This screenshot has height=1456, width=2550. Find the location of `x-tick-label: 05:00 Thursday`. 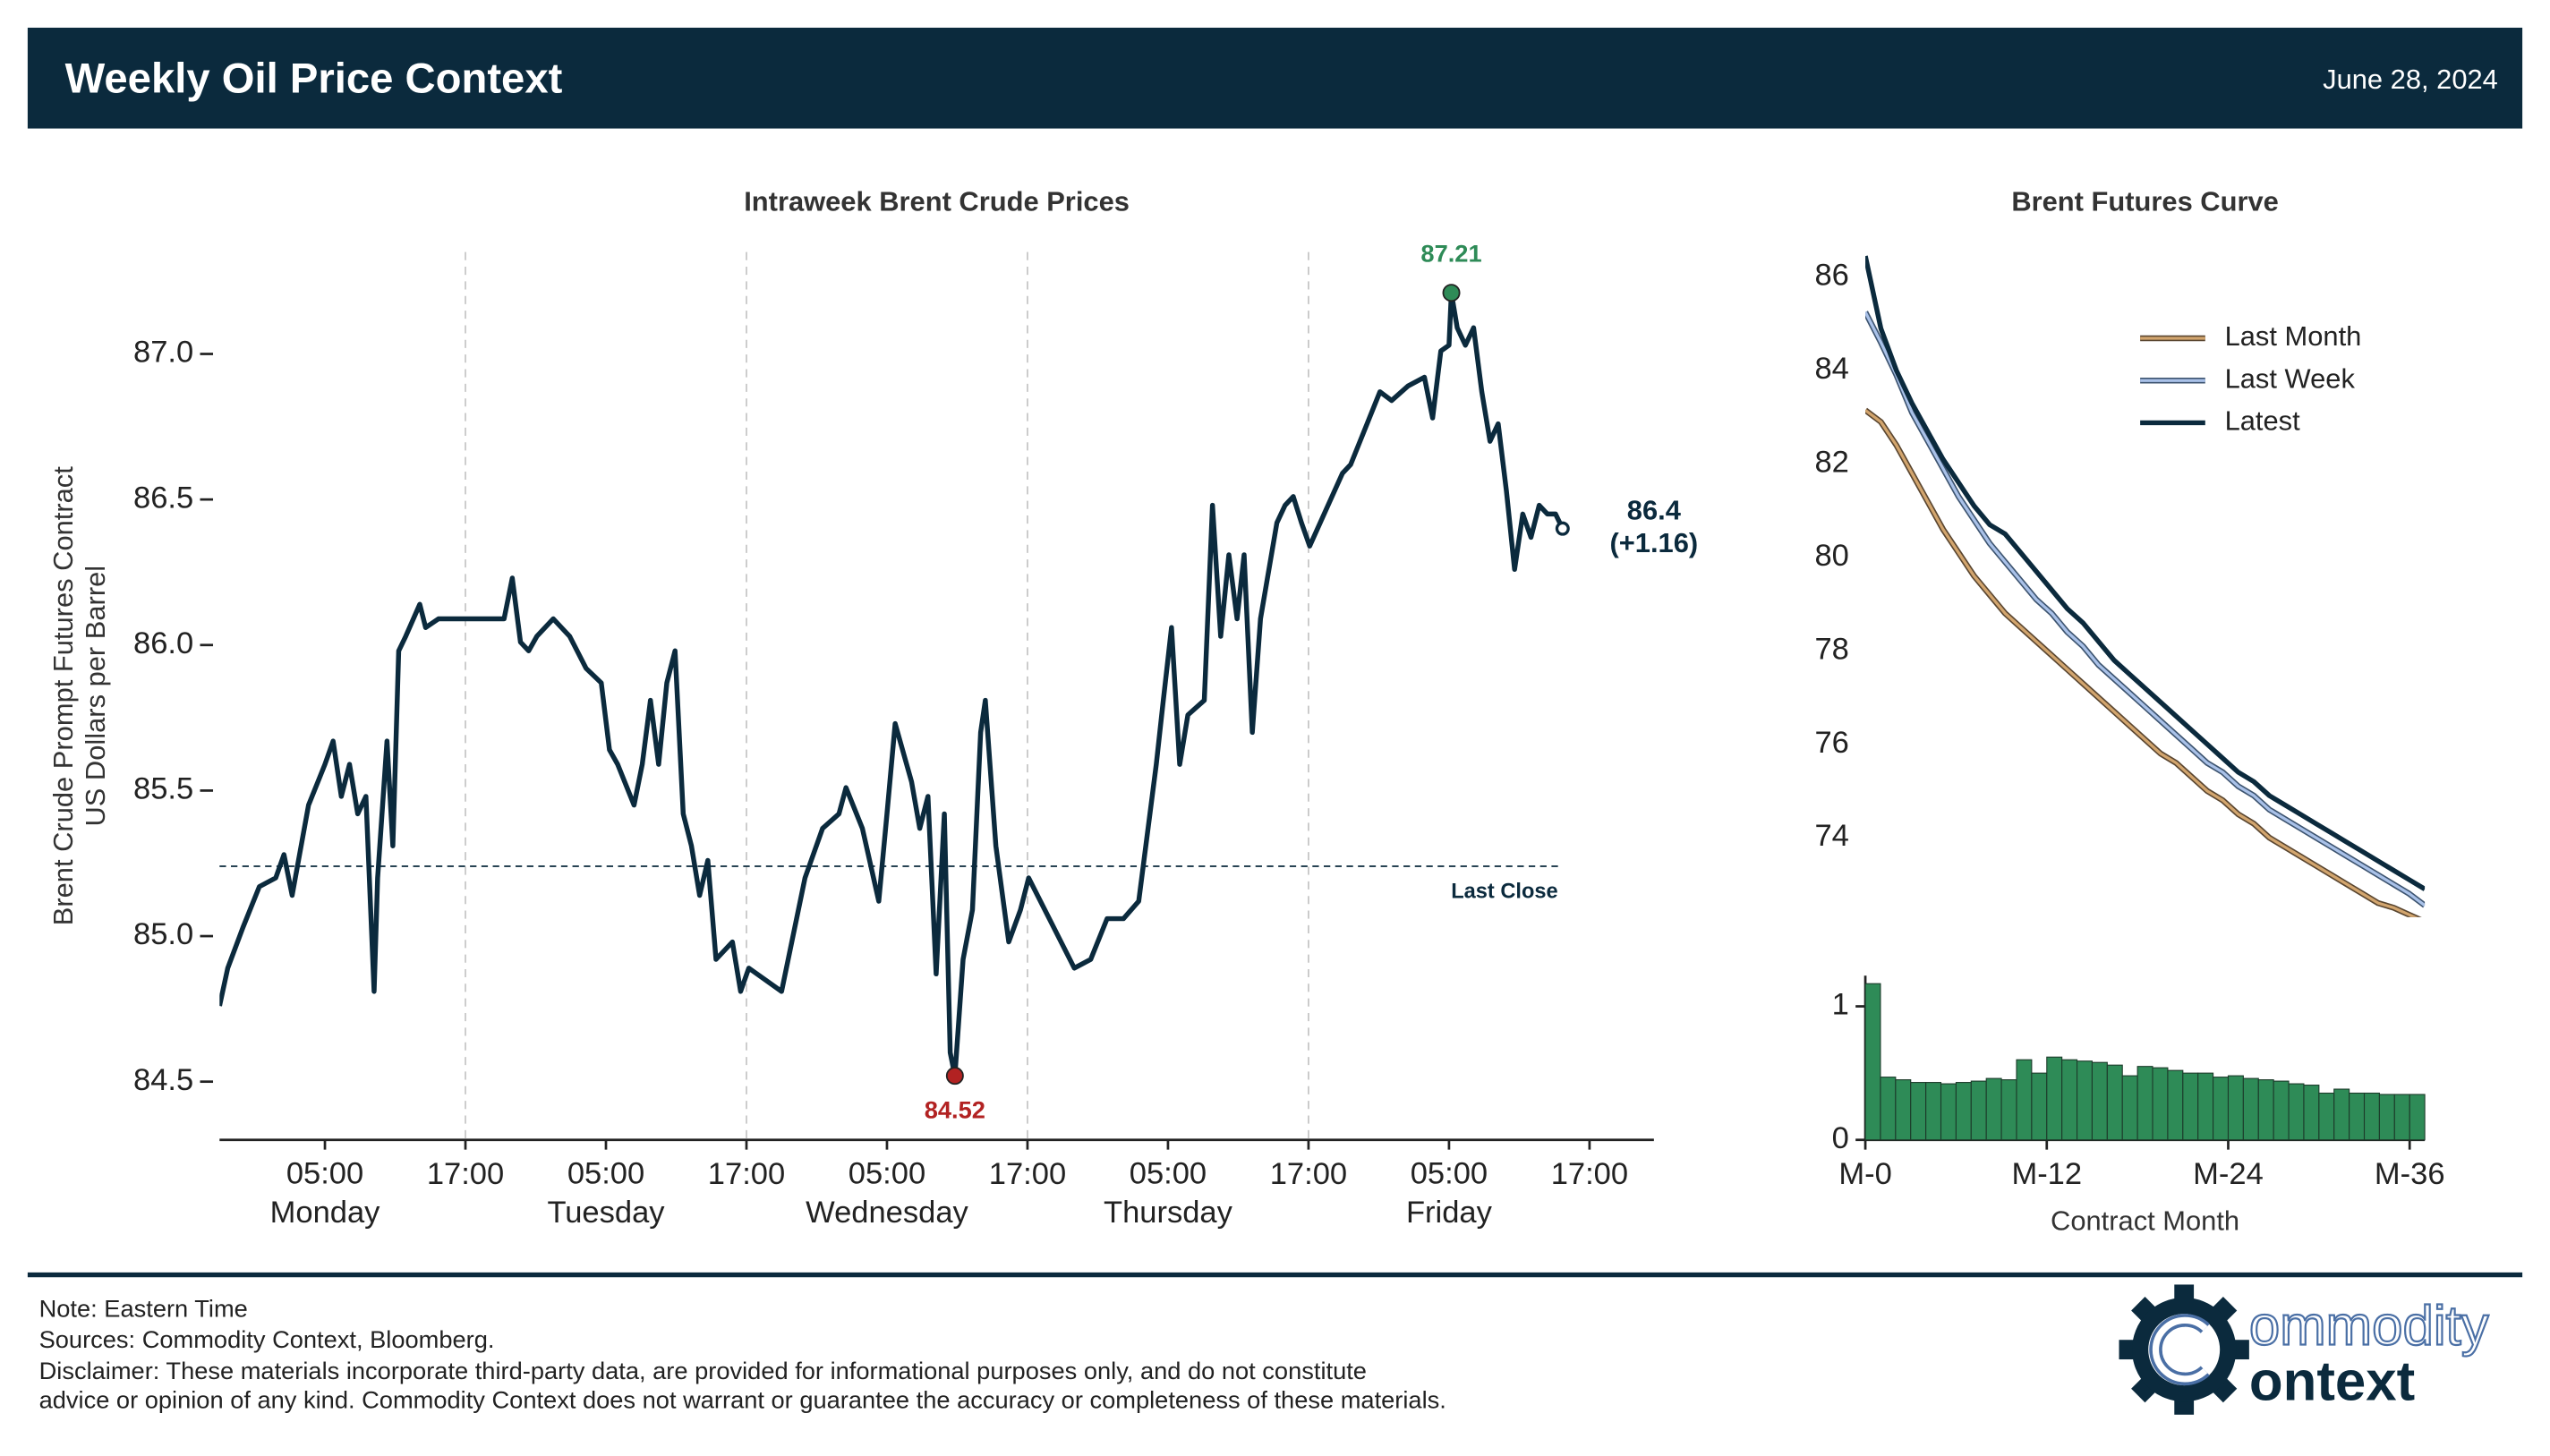

x-tick-label: 05:00 Thursday is located at coordinates (1168, 1193).